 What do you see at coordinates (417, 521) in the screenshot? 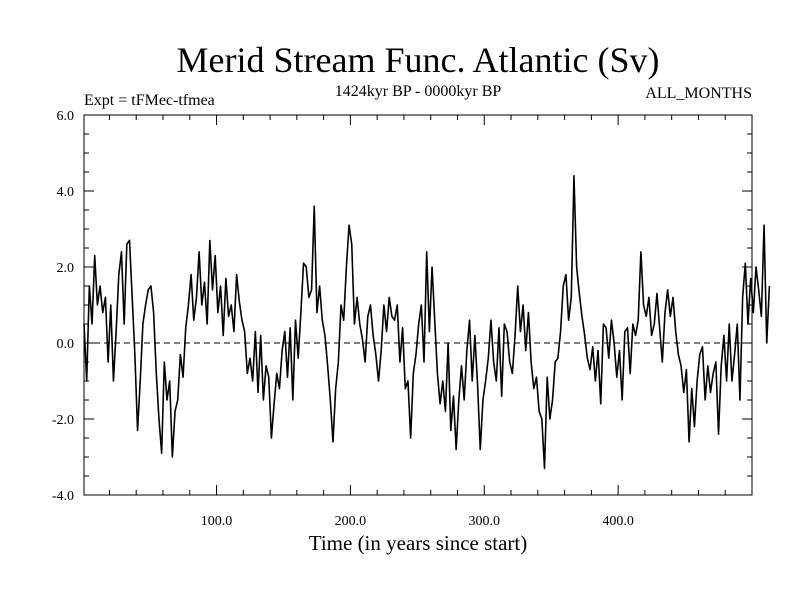
I see `x-axis-tick-labels: 100.0 200.0 300.0 400.0` at bounding box center [417, 521].